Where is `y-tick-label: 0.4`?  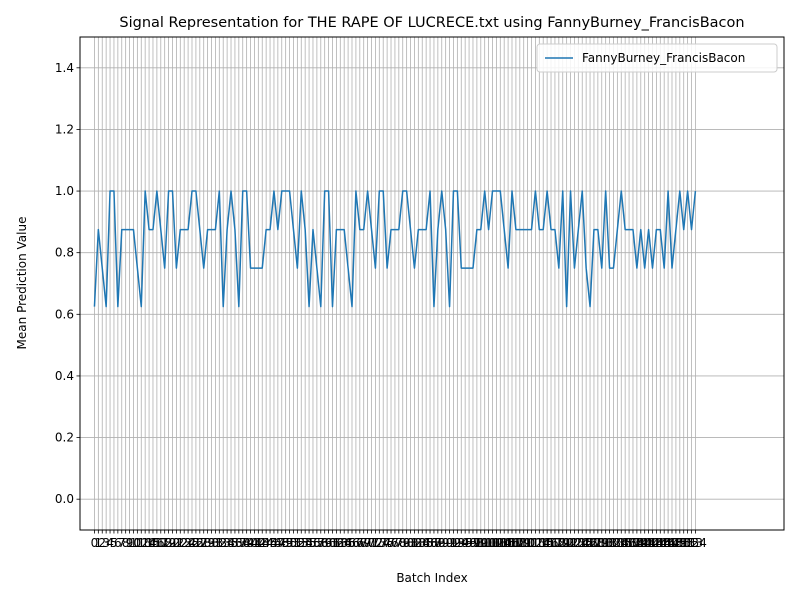
y-tick-label: 0.4 is located at coordinates (64, 376).